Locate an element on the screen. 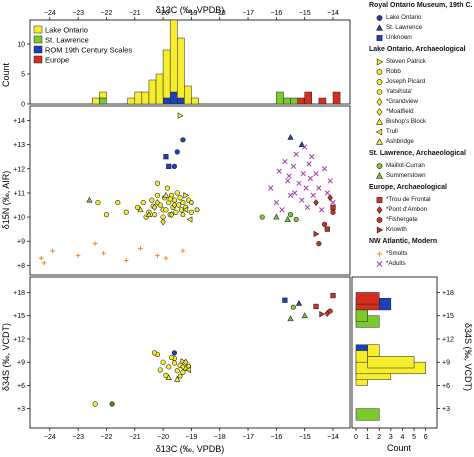 This screenshot has width=474, height=457. sulfur-ytick-label: +12 is located at coordinates (19, 339).